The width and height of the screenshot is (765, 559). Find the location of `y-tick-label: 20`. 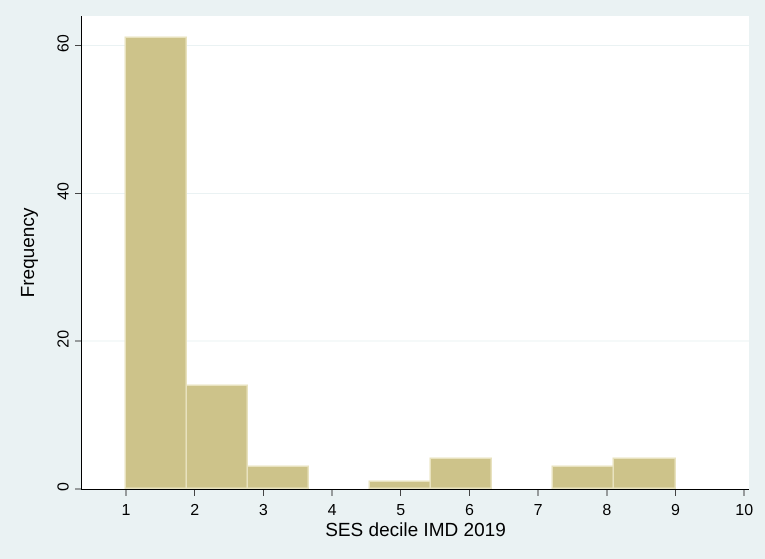

y-tick-label: 20 is located at coordinates (64, 339).